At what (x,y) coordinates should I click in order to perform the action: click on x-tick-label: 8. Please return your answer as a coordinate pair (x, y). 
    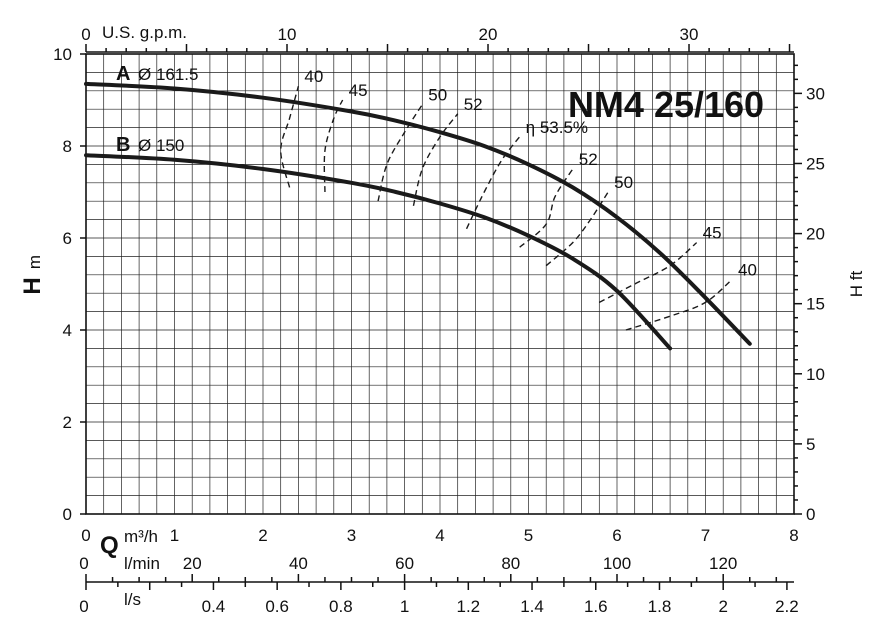
    Looking at the image, I should click on (793, 535).